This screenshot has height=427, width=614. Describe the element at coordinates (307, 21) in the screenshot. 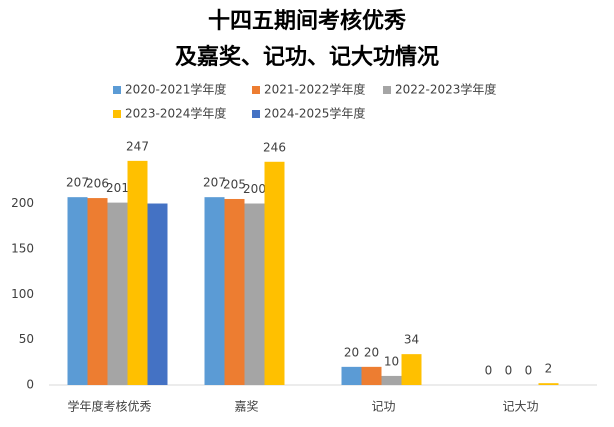

I see `chart-title: 十四五期间考核优秀` at that location.